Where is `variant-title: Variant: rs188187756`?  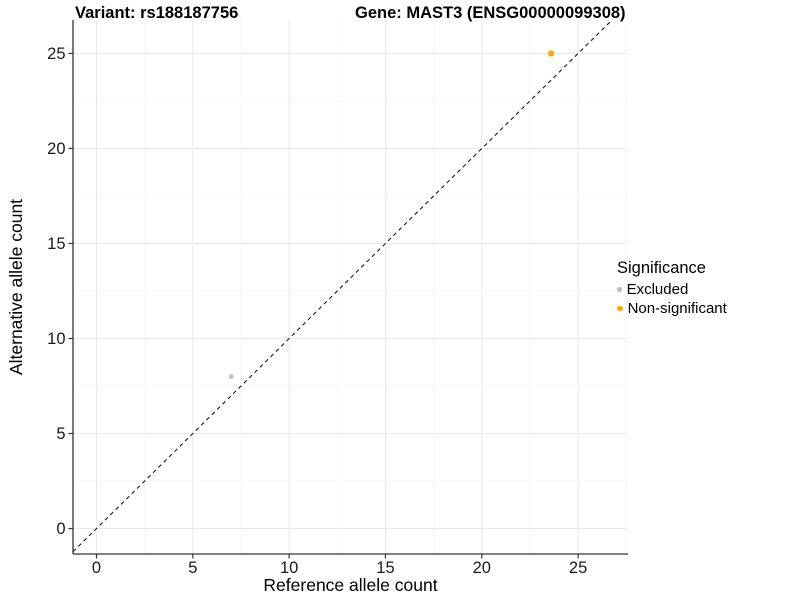
variant-title: Variant: rs188187756 is located at coordinates (157, 13).